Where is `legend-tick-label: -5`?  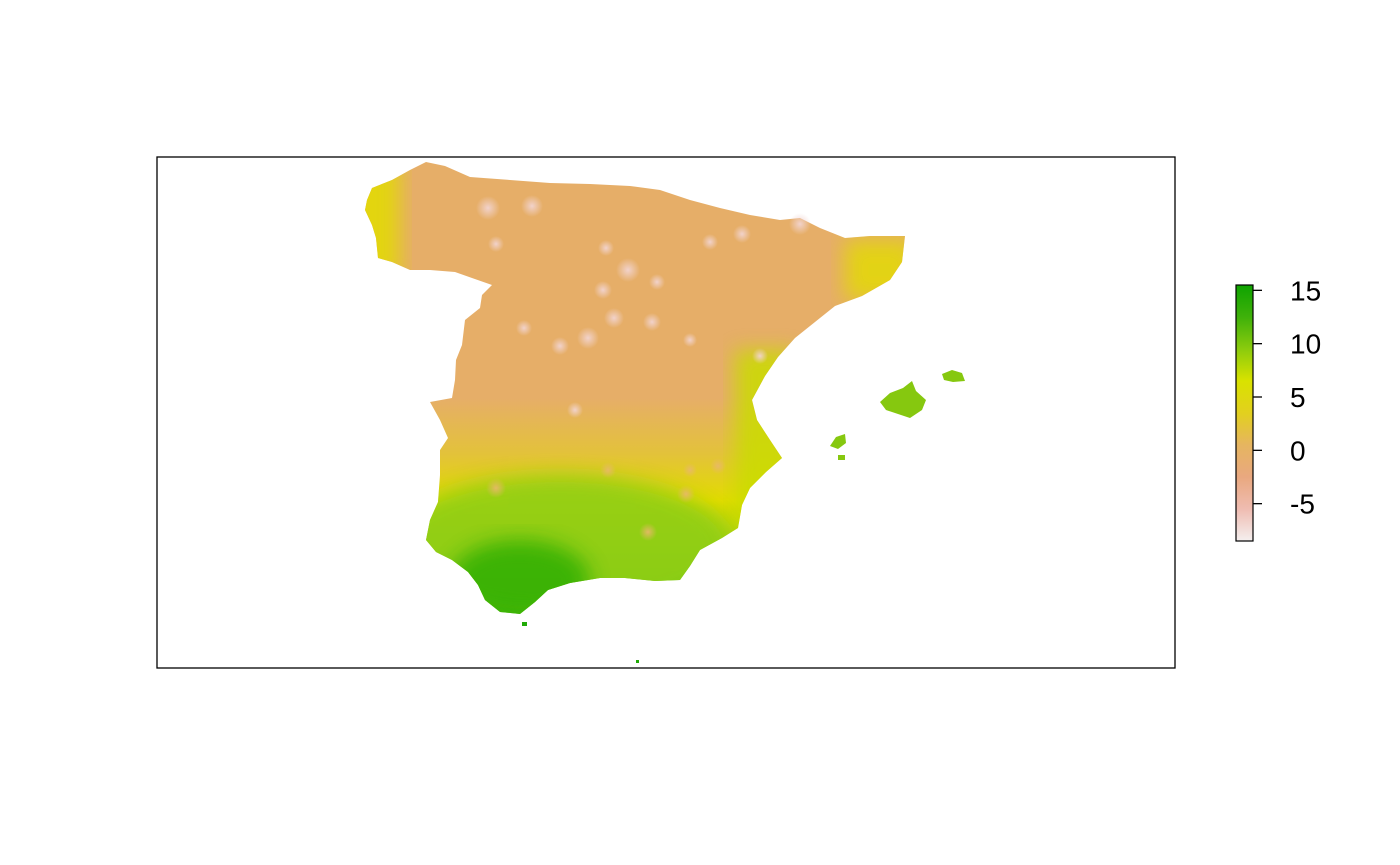 legend-tick-label: -5 is located at coordinates (1302, 504).